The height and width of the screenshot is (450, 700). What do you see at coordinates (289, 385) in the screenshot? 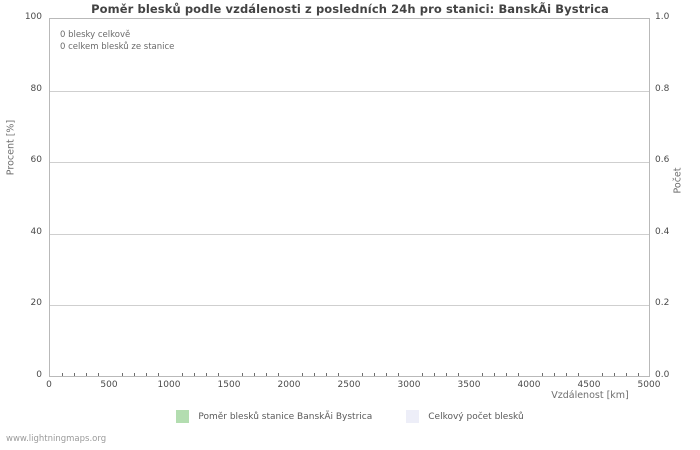
I see `x-axis-tick-label: 2000` at bounding box center [289, 385].